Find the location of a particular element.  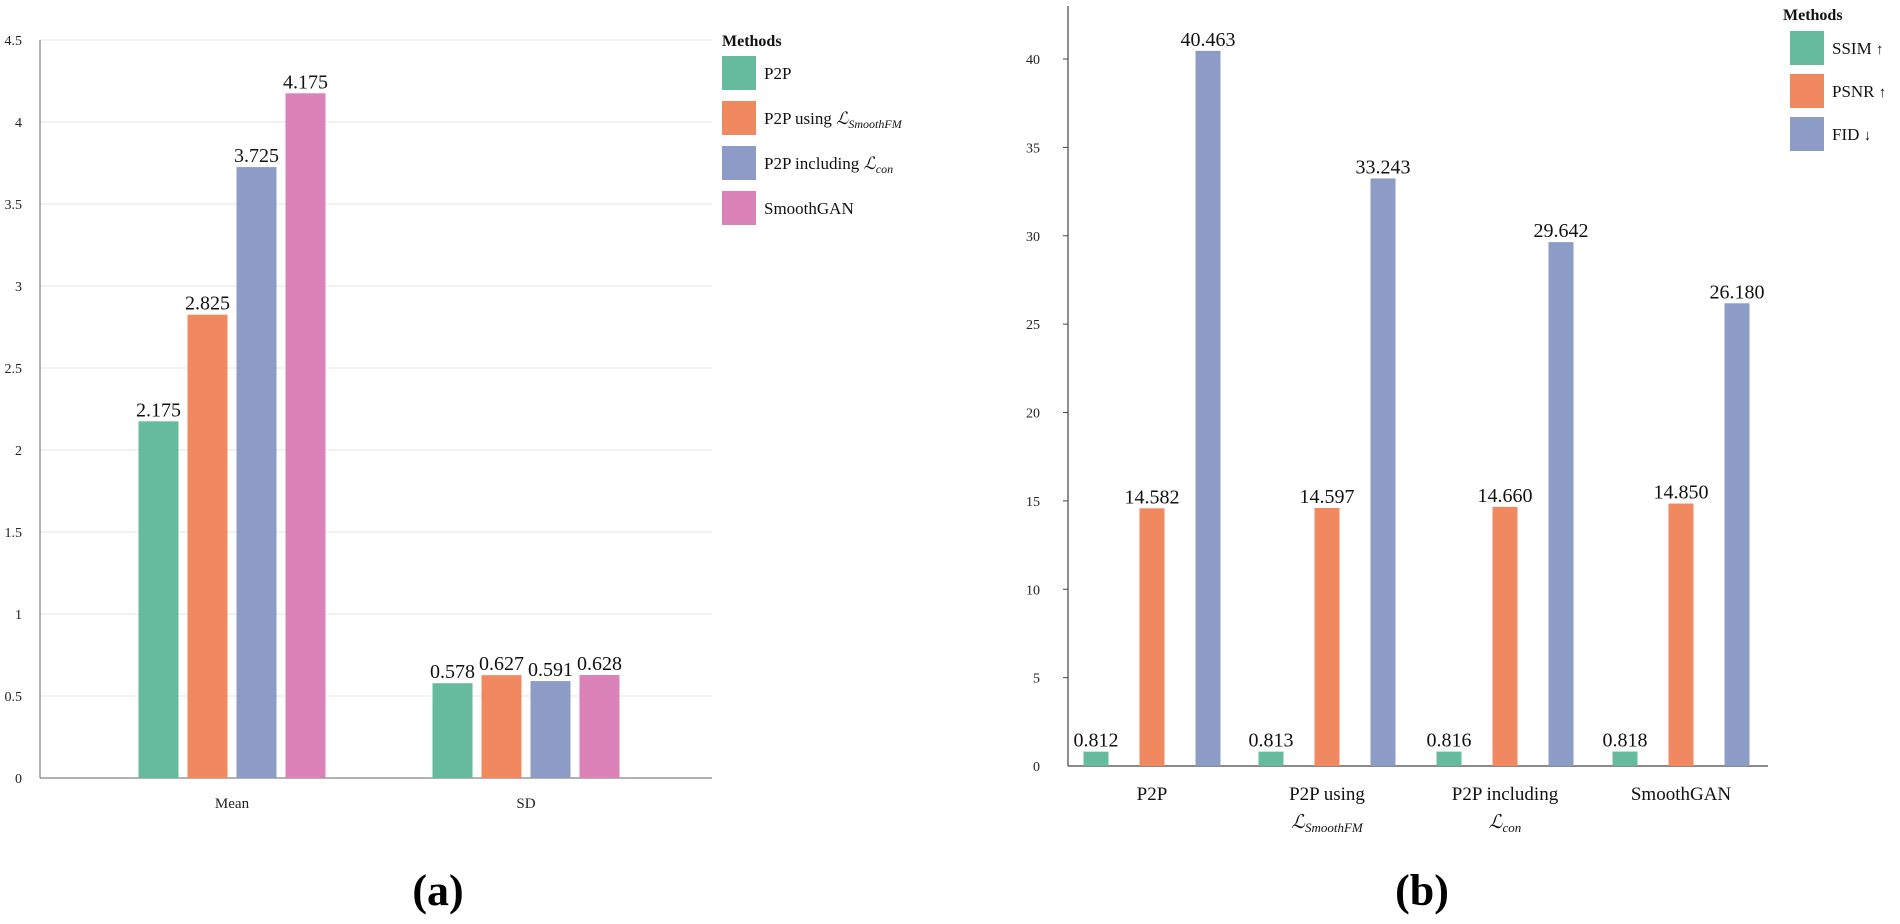

y-tick-label: 35 is located at coordinates (1033, 148).